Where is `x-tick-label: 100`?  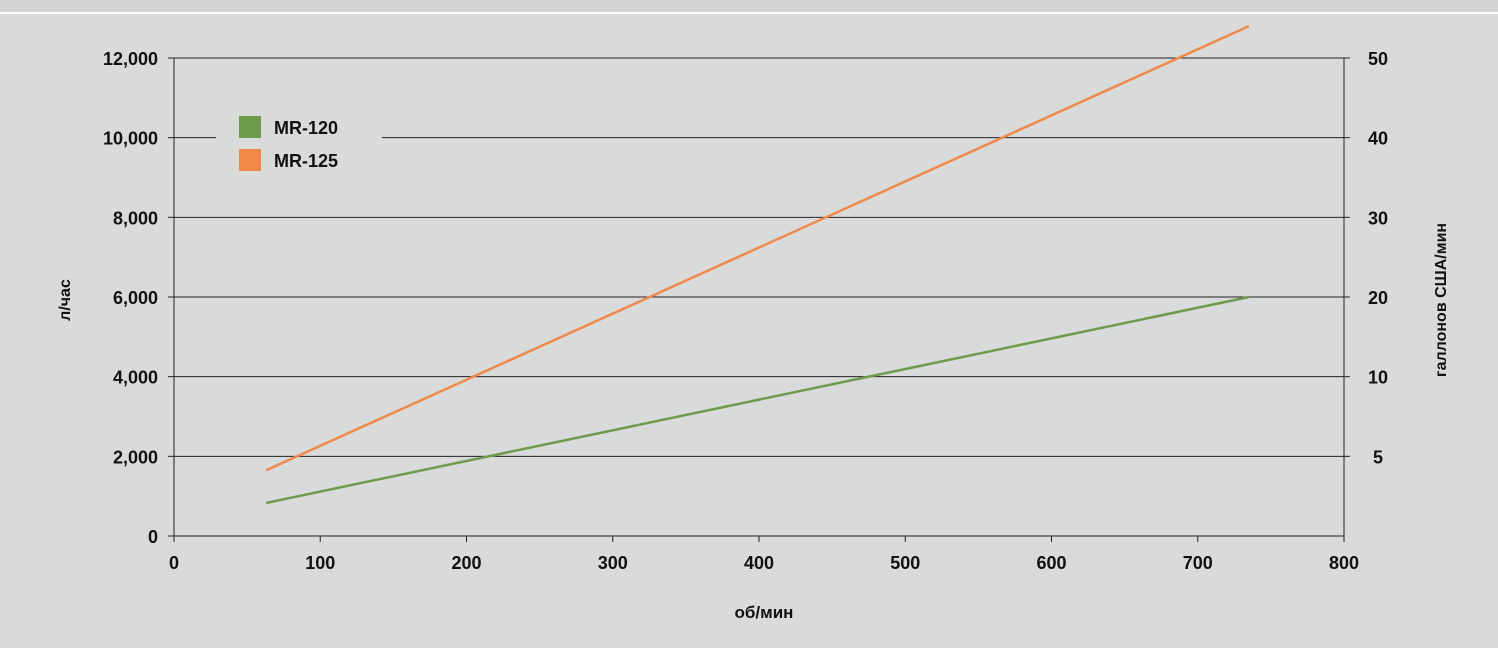 x-tick-label: 100 is located at coordinates (320, 563).